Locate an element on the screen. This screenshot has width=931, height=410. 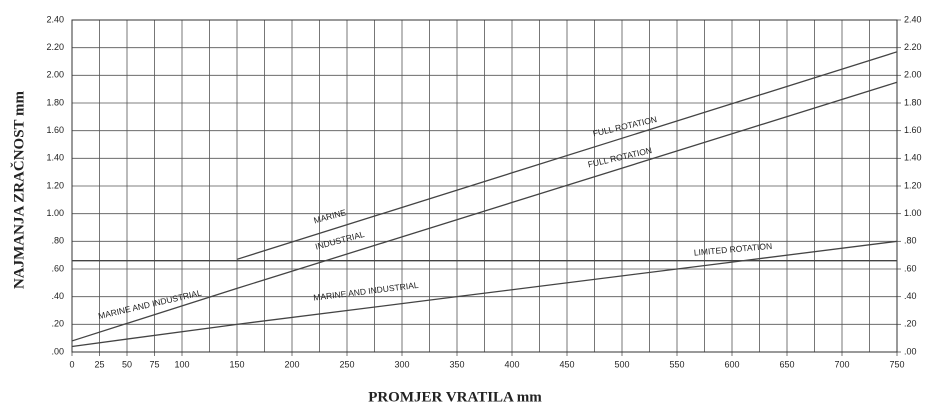
x-tick-label: 300 is located at coordinates (401, 364).